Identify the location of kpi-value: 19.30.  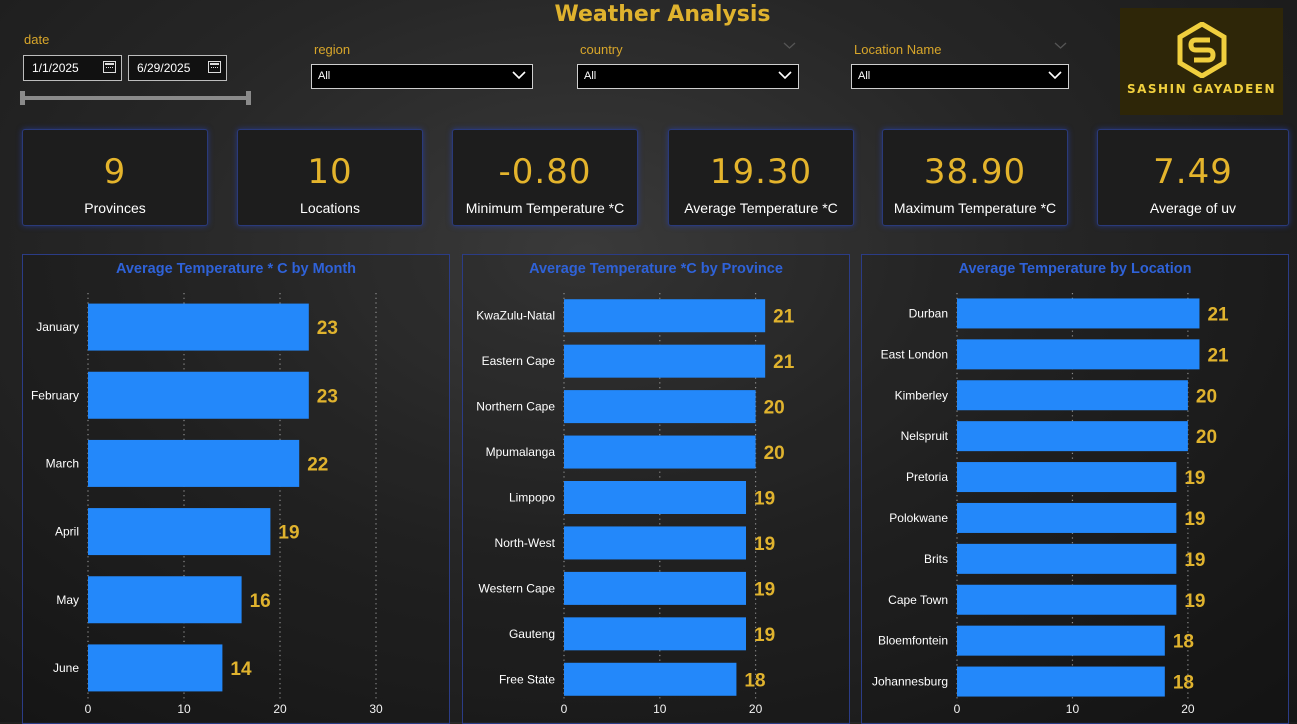
(761, 172).